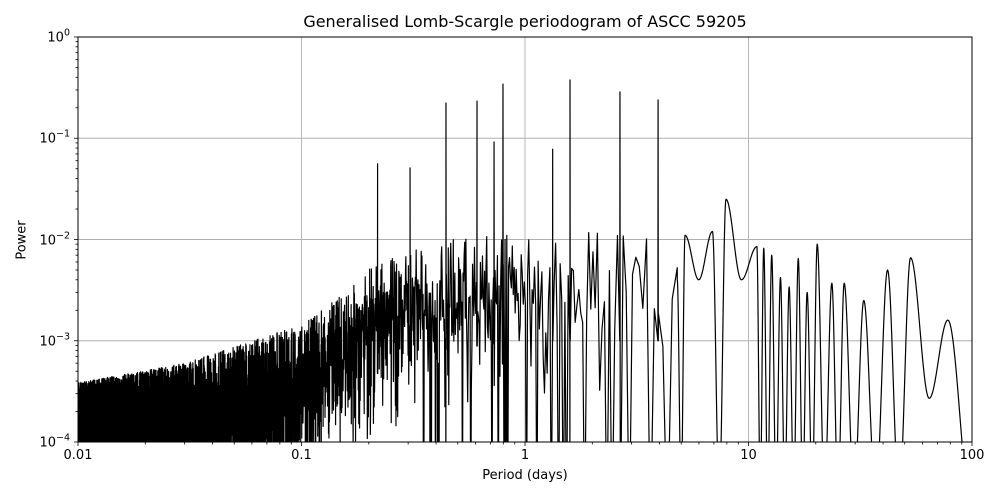 This screenshot has height=500, width=1000. I want to click on x-tick-label: 1, so click(525, 455).